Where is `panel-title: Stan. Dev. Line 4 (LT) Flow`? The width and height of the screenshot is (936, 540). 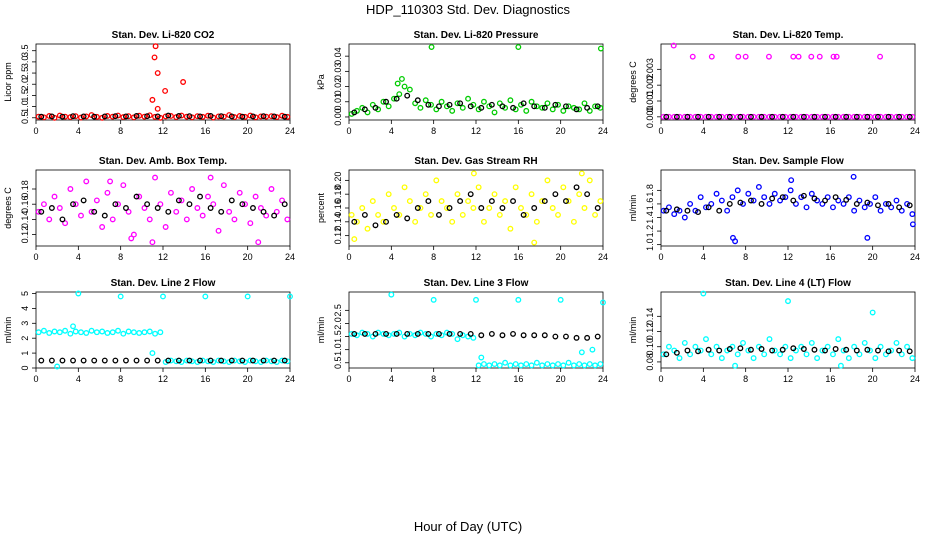
panel-title: Stan. Dev. Line 4 (LT) Flow is located at coordinates (788, 283).